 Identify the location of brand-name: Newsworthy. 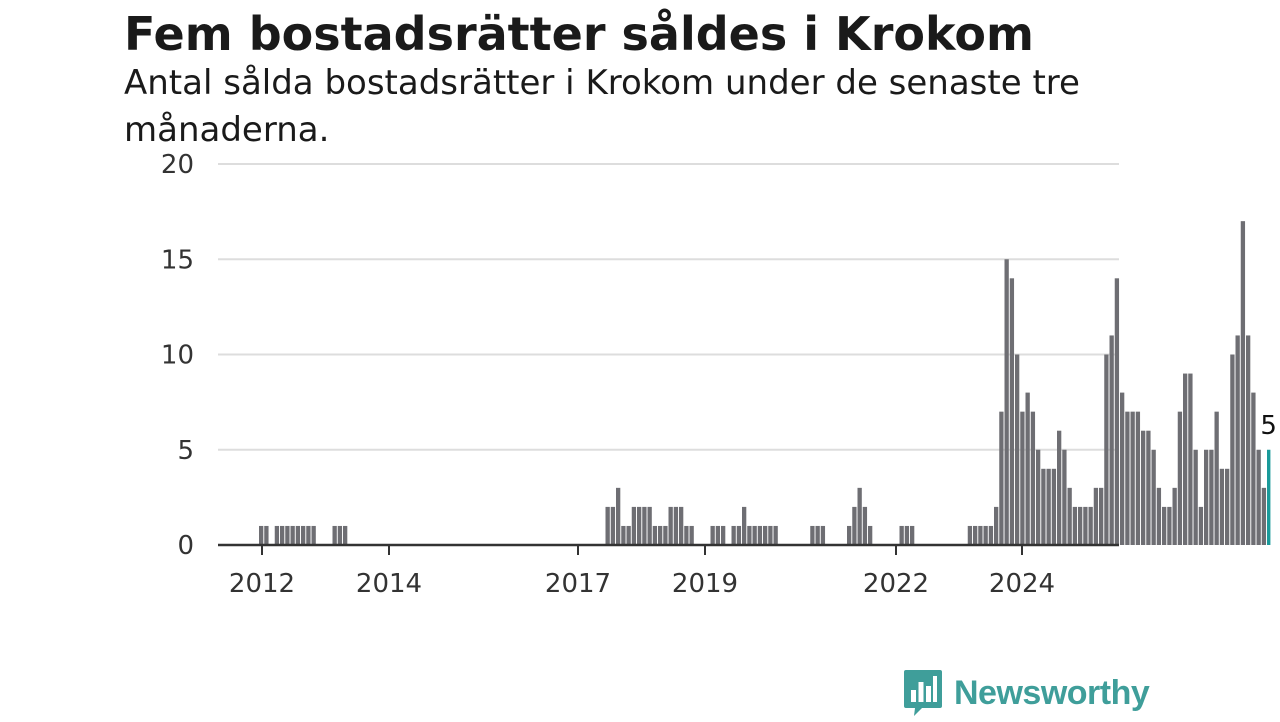
(1052, 692).